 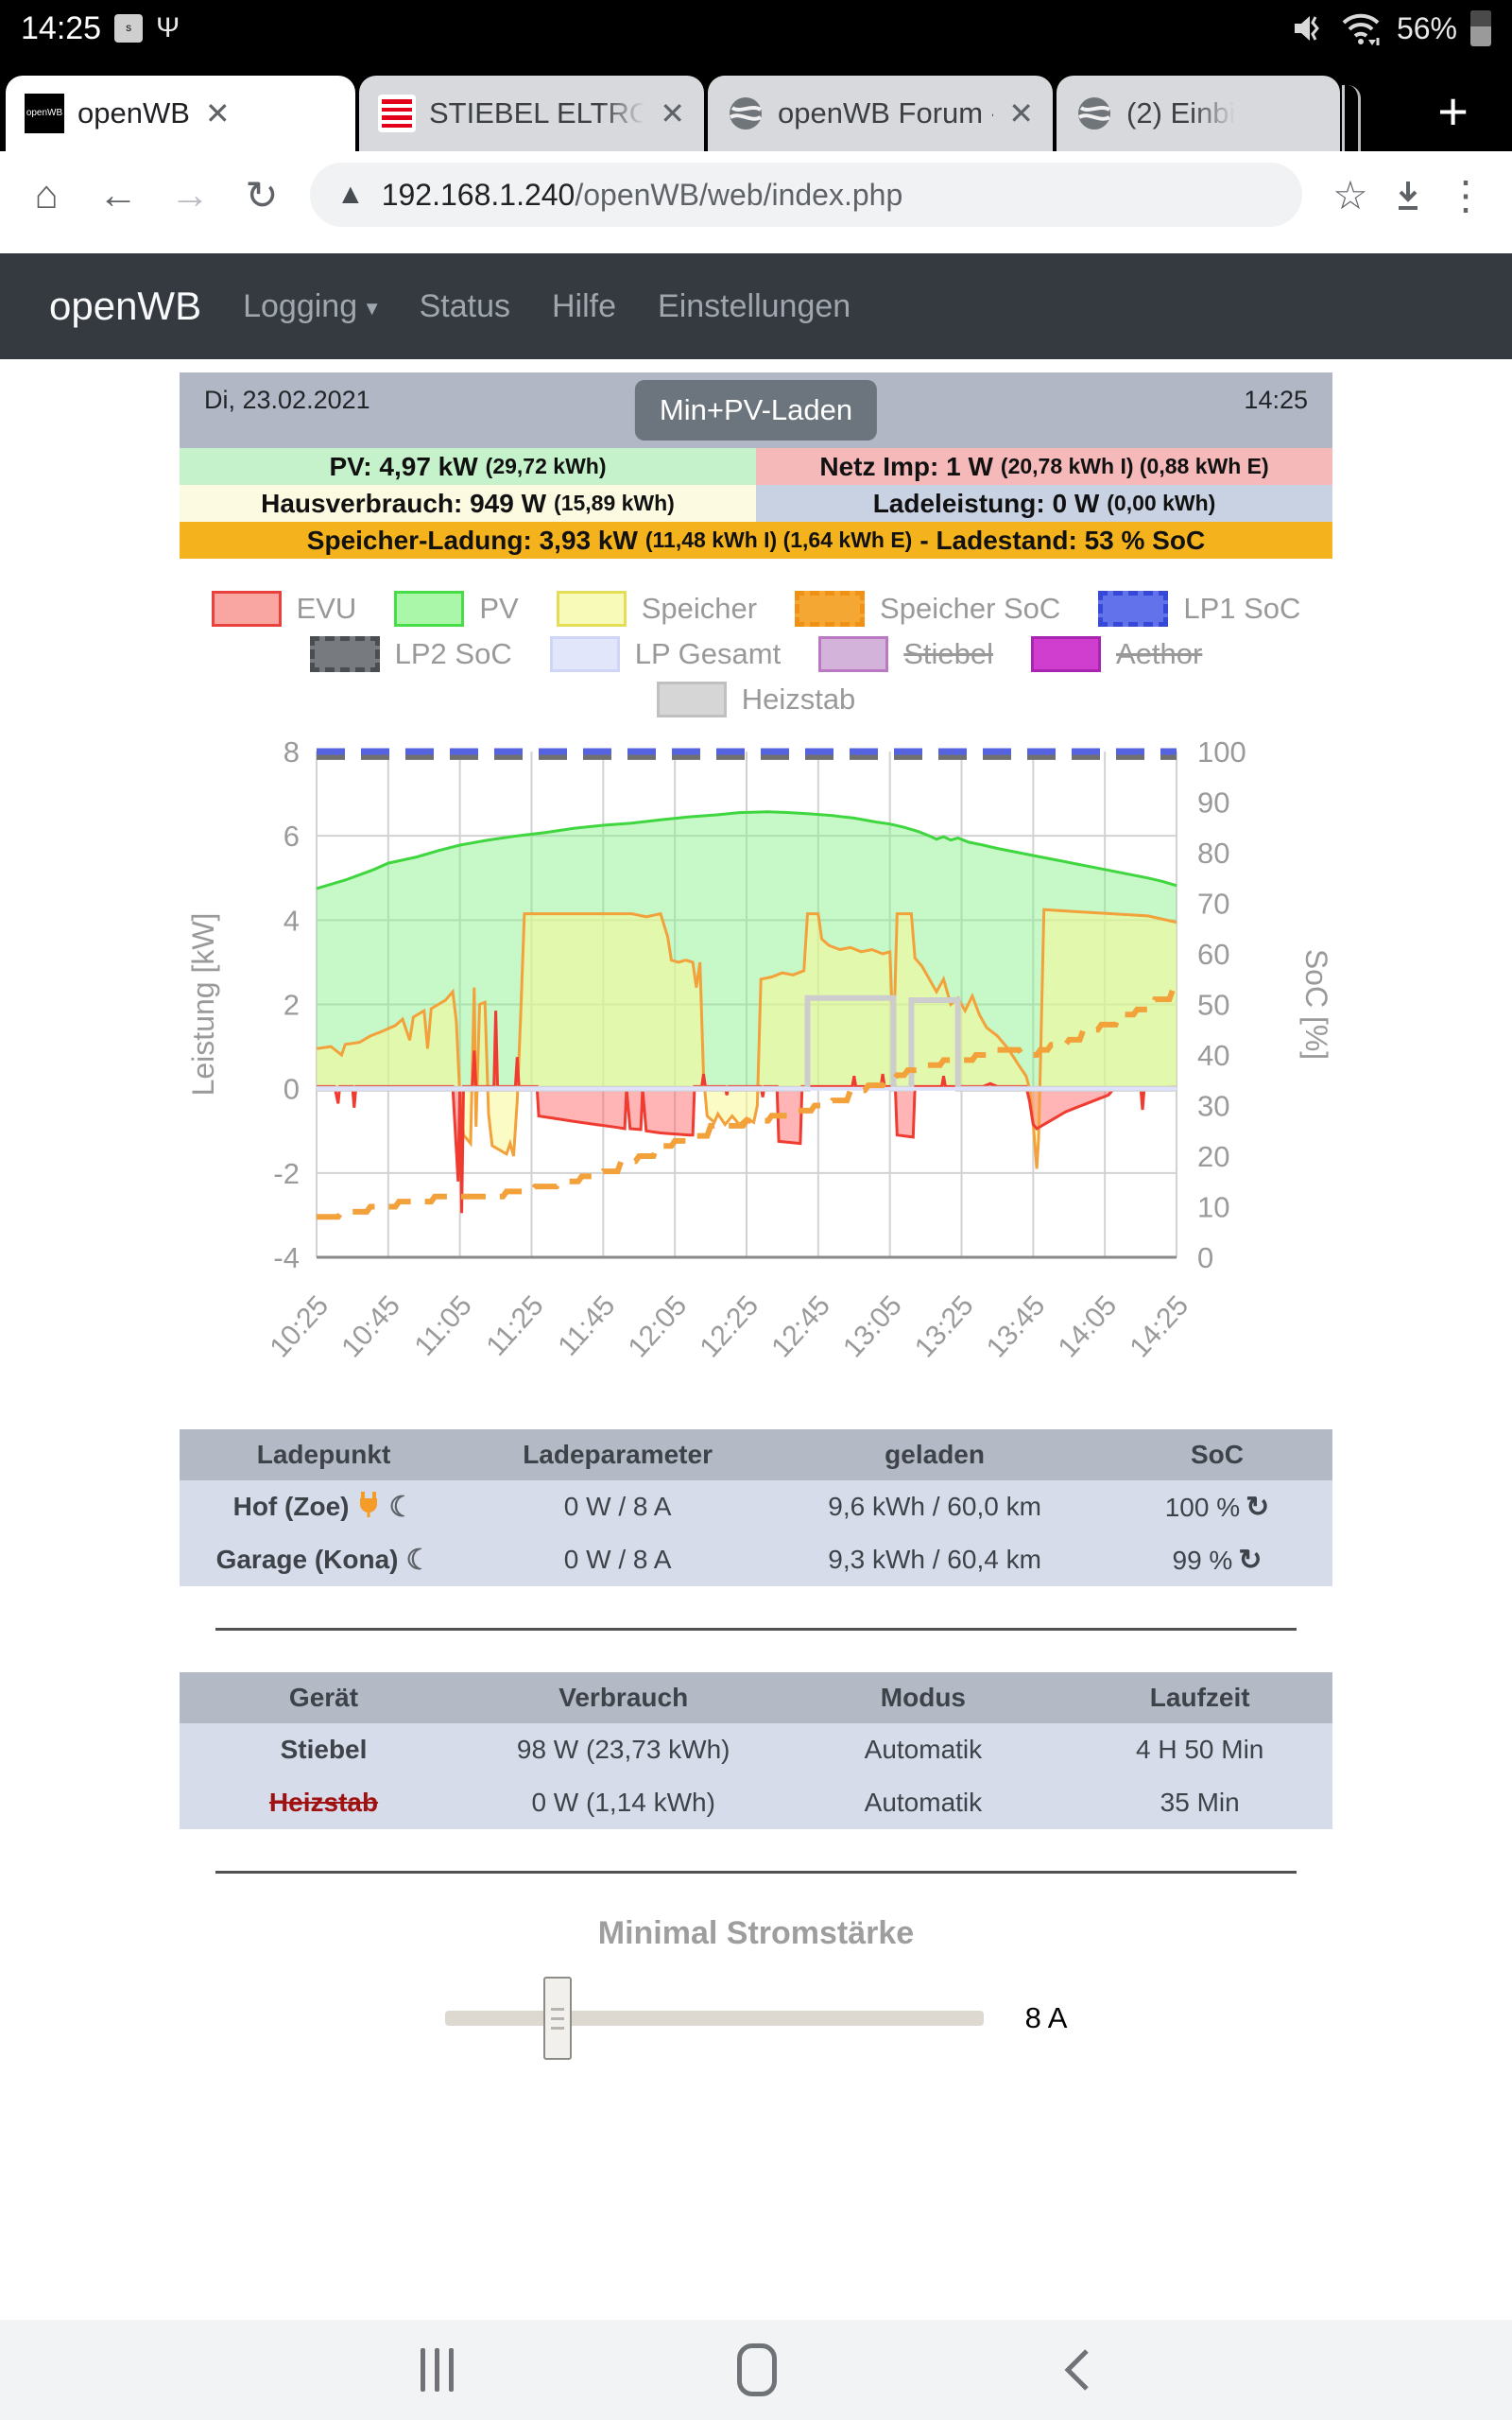 I want to click on forward-icon: →, so click(x=190, y=194).